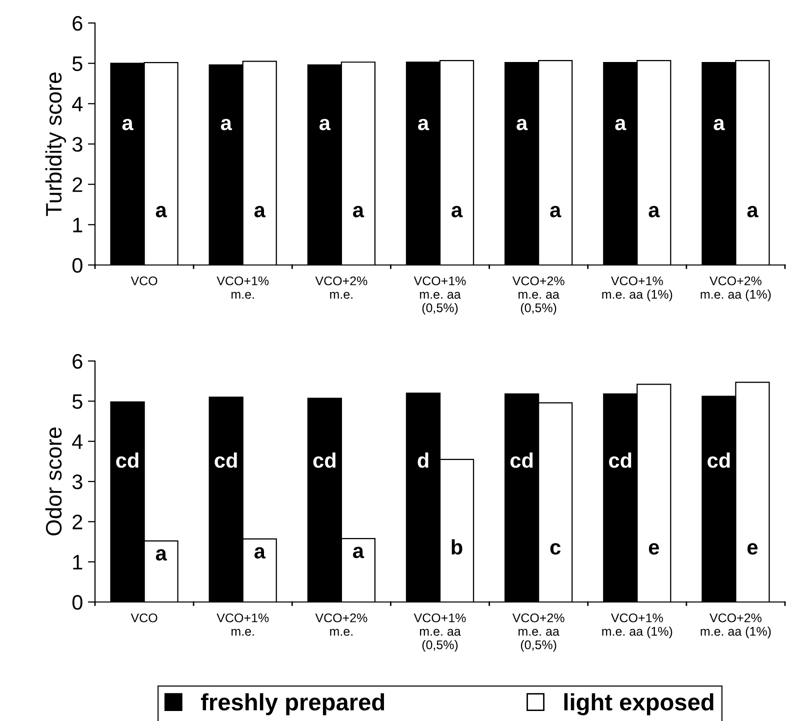 This screenshot has height=721, width=792. Describe the element at coordinates (53, 482) in the screenshot. I see `y-axis-title: Odor score` at that location.